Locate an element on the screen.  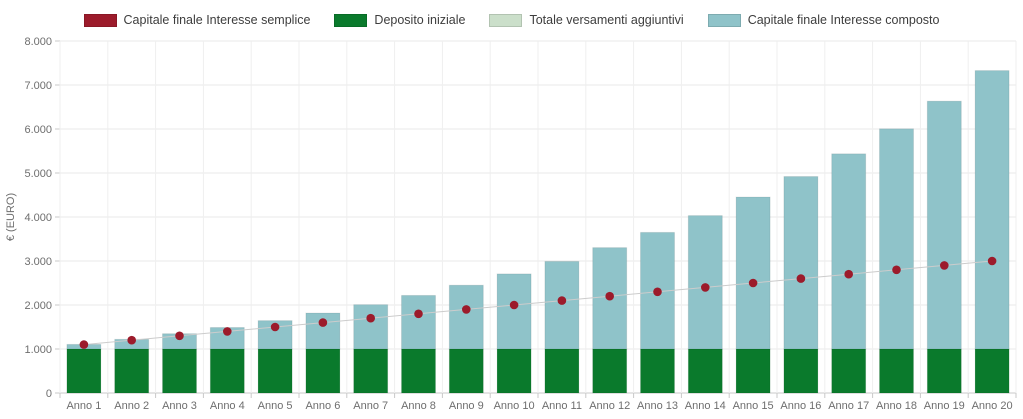
x-tick-label: Anno 3 is located at coordinates (179, 406).